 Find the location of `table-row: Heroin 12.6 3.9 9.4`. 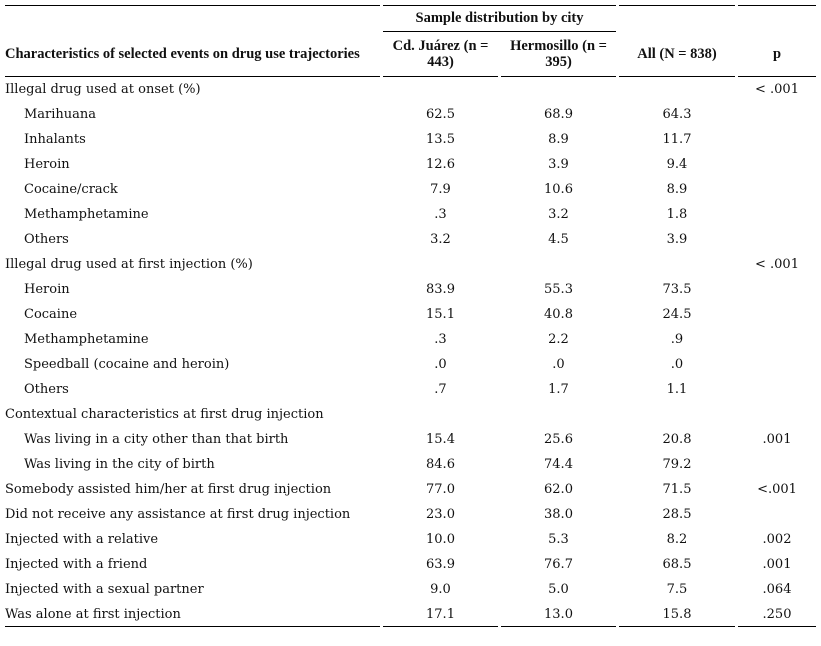

table-row: Heroin 12.6 3.9 9.4 is located at coordinates (410, 164).